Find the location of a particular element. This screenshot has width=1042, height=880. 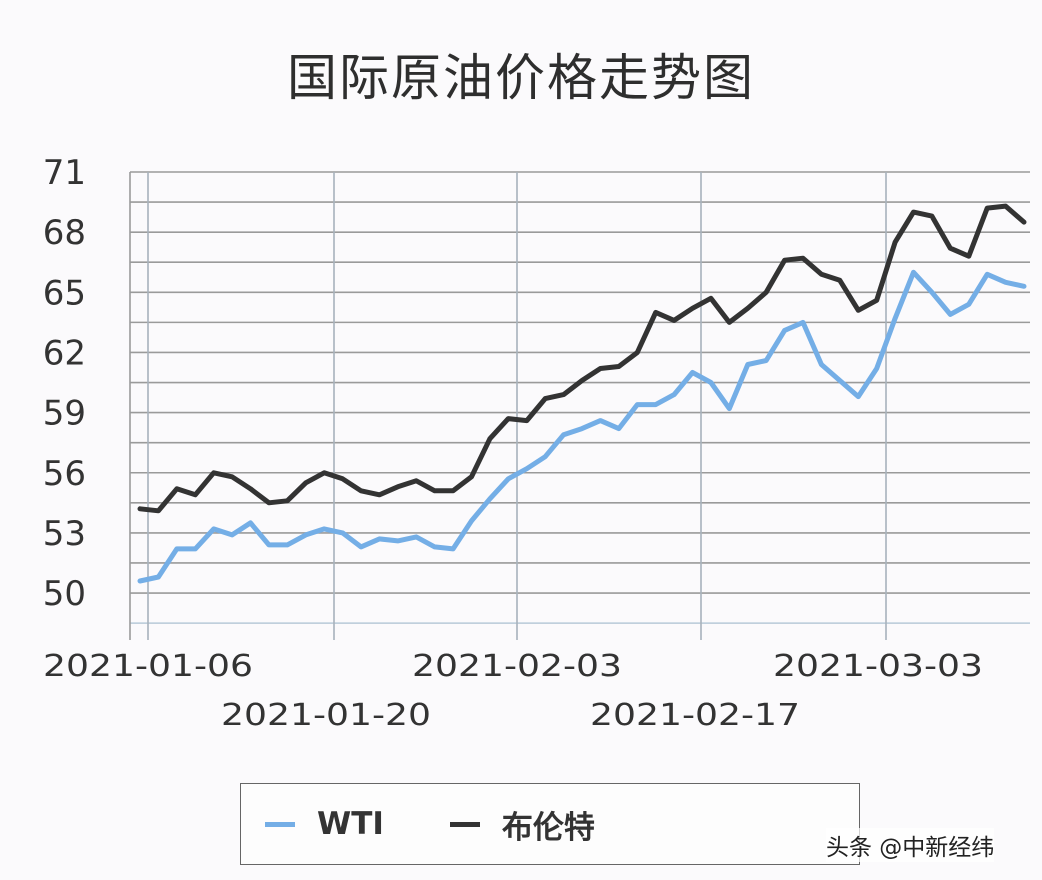

x-tick-label: 2021-01-20 is located at coordinates (326, 715).